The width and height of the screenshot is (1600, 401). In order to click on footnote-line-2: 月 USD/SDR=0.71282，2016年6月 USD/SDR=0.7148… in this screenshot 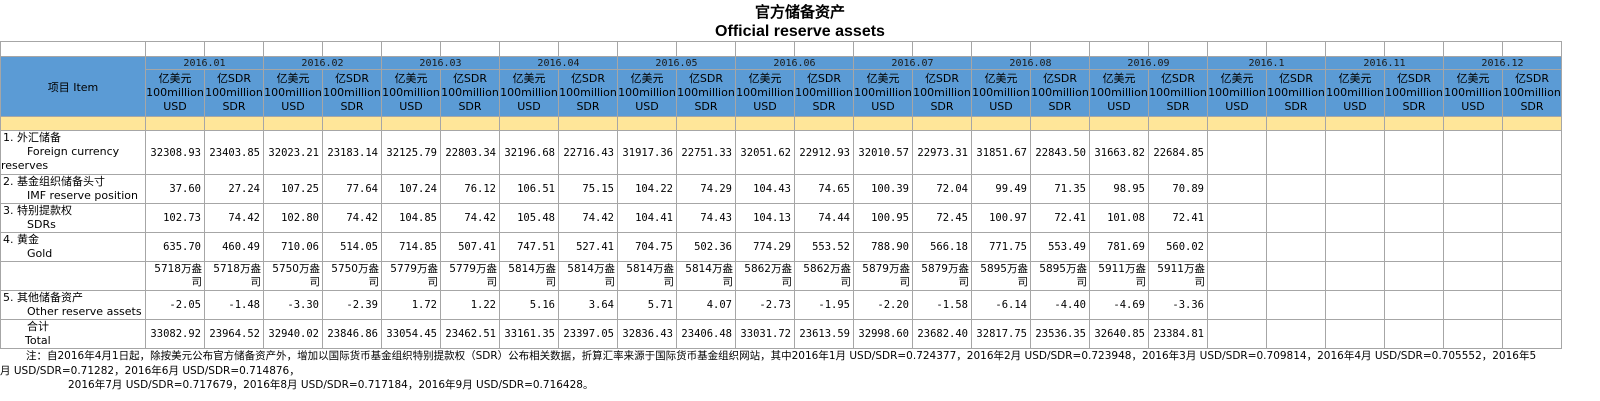, I will do `click(150, 370)`.